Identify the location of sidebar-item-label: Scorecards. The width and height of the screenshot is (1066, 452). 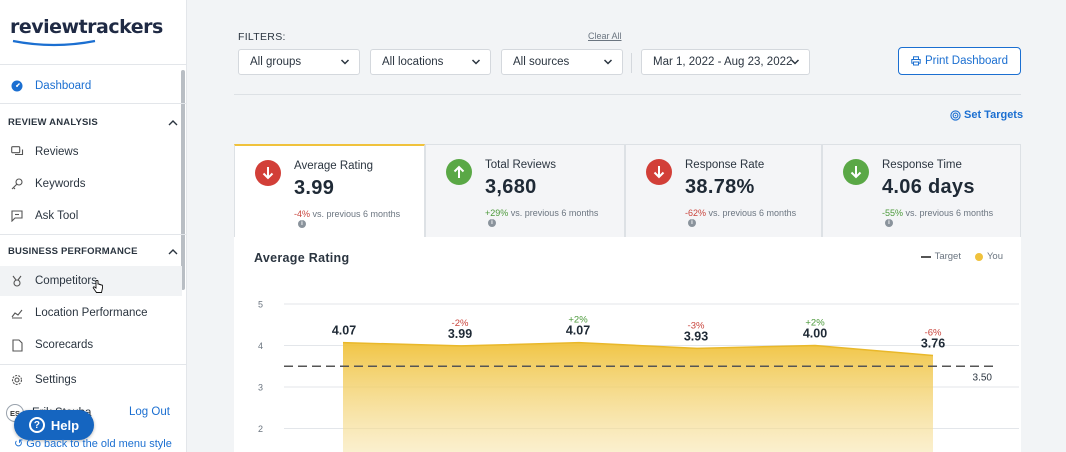
(64, 345).